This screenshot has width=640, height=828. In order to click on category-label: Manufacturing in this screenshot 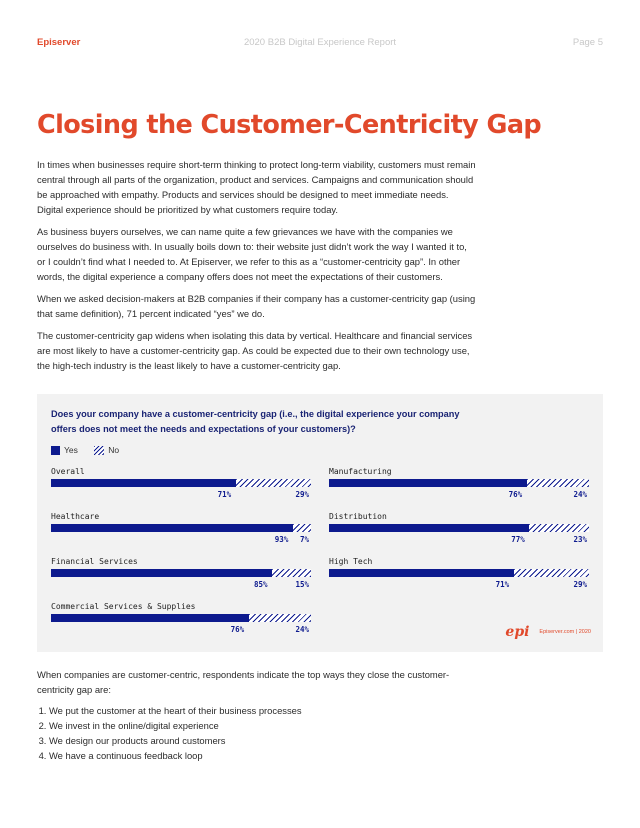, I will do `click(360, 471)`.